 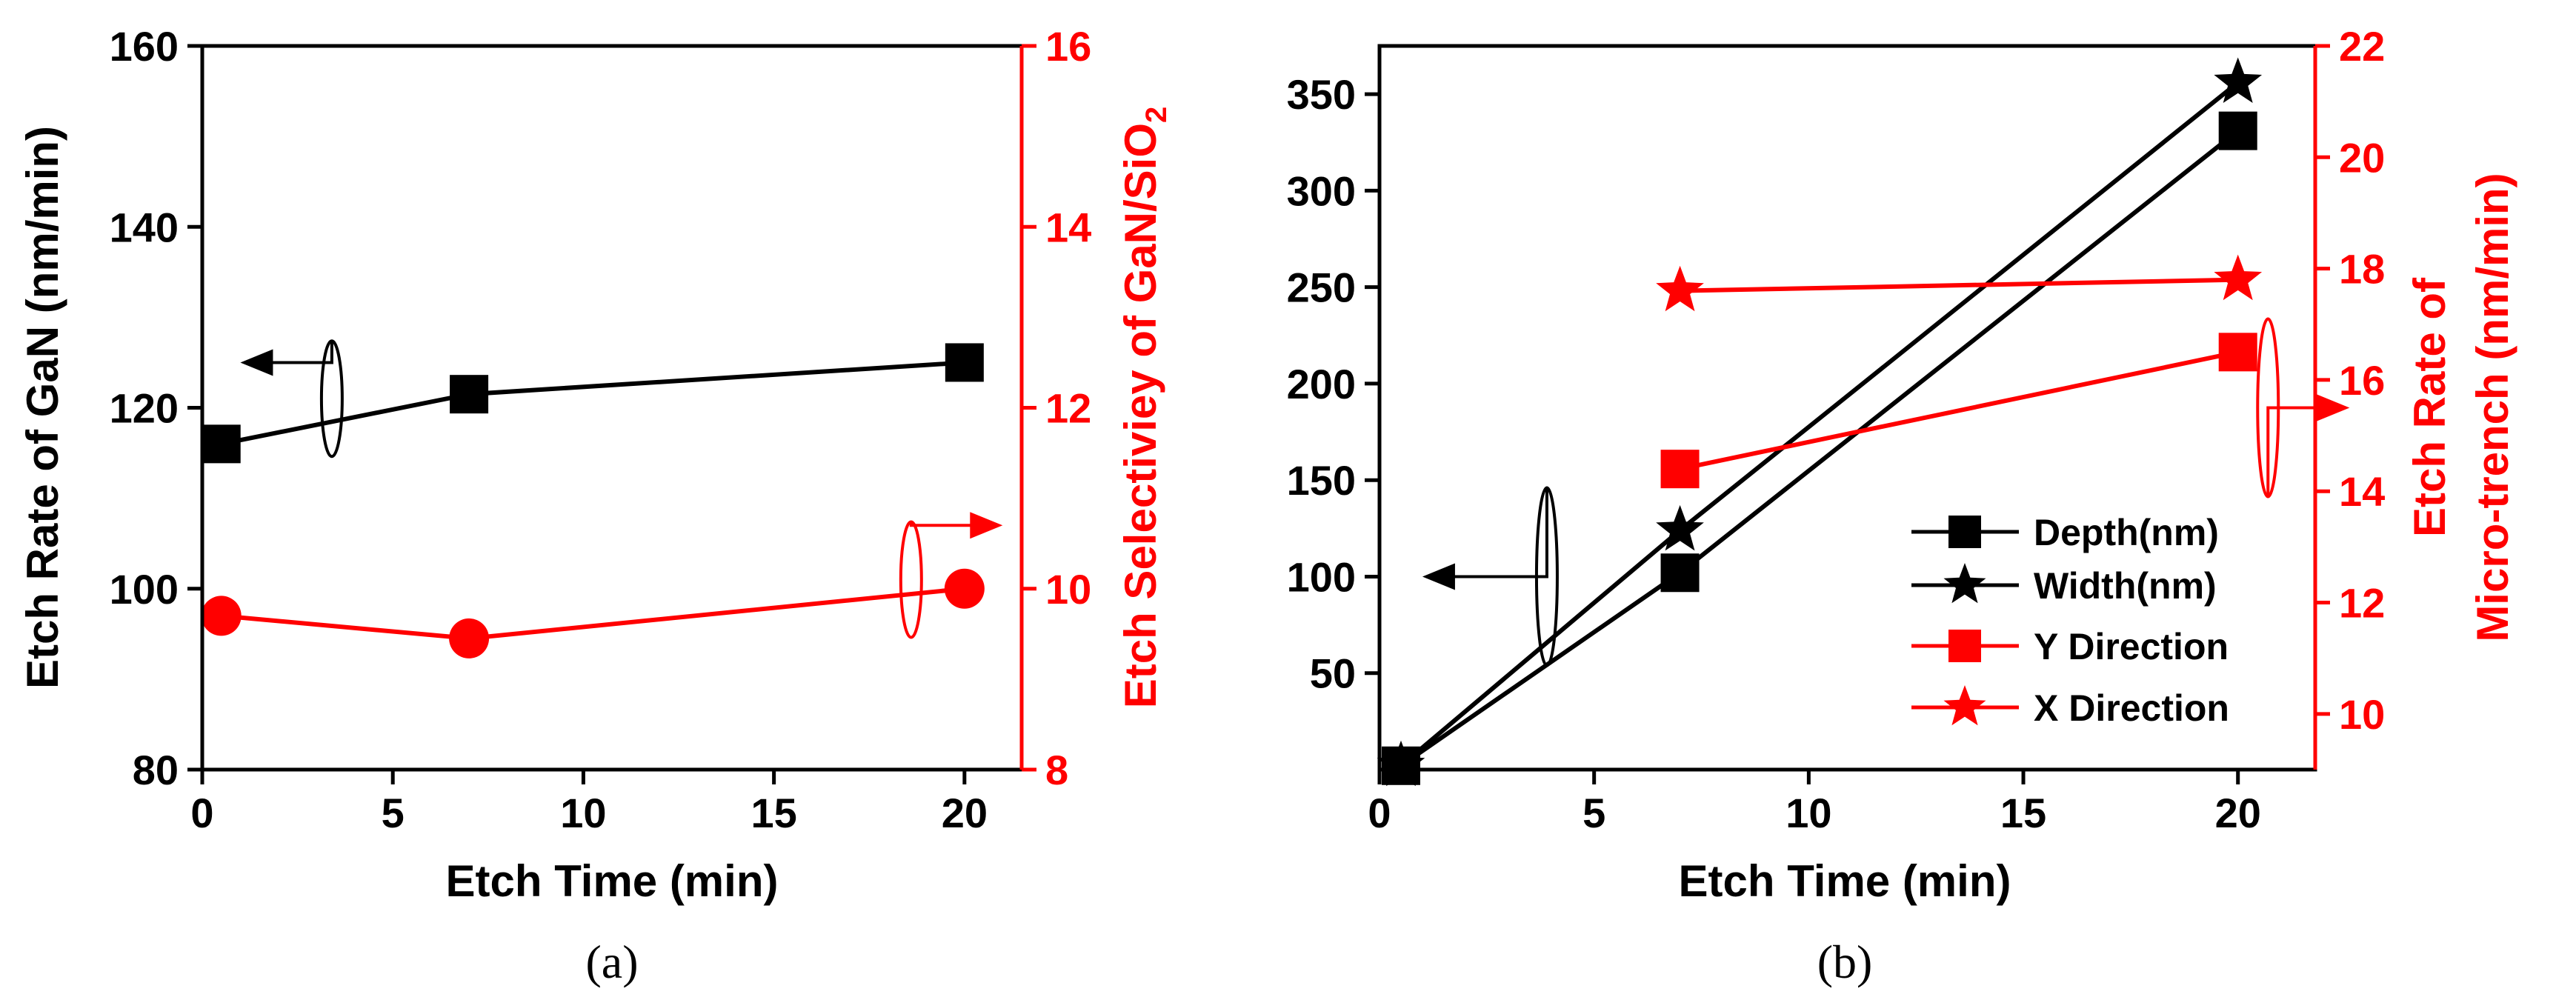 I want to click on panel-a-caption: (a), so click(x=611, y=962).